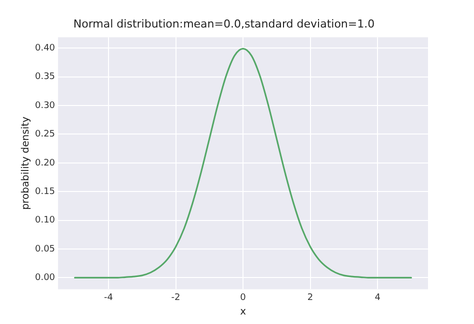  Describe the element at coordinates (310, 297) in the screenshot. I see `x-tick-label: 2` at that location.